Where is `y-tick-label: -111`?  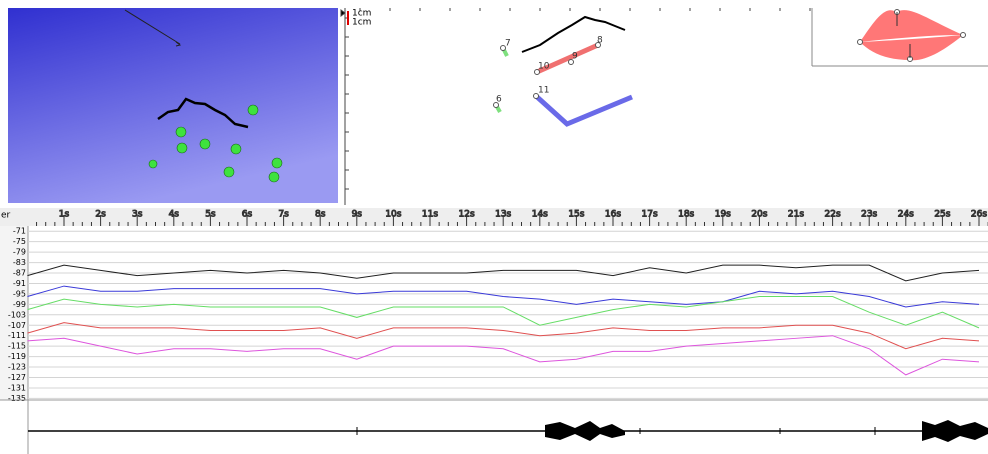
y-tick-label: -111 is located at coordinates (17, 335).